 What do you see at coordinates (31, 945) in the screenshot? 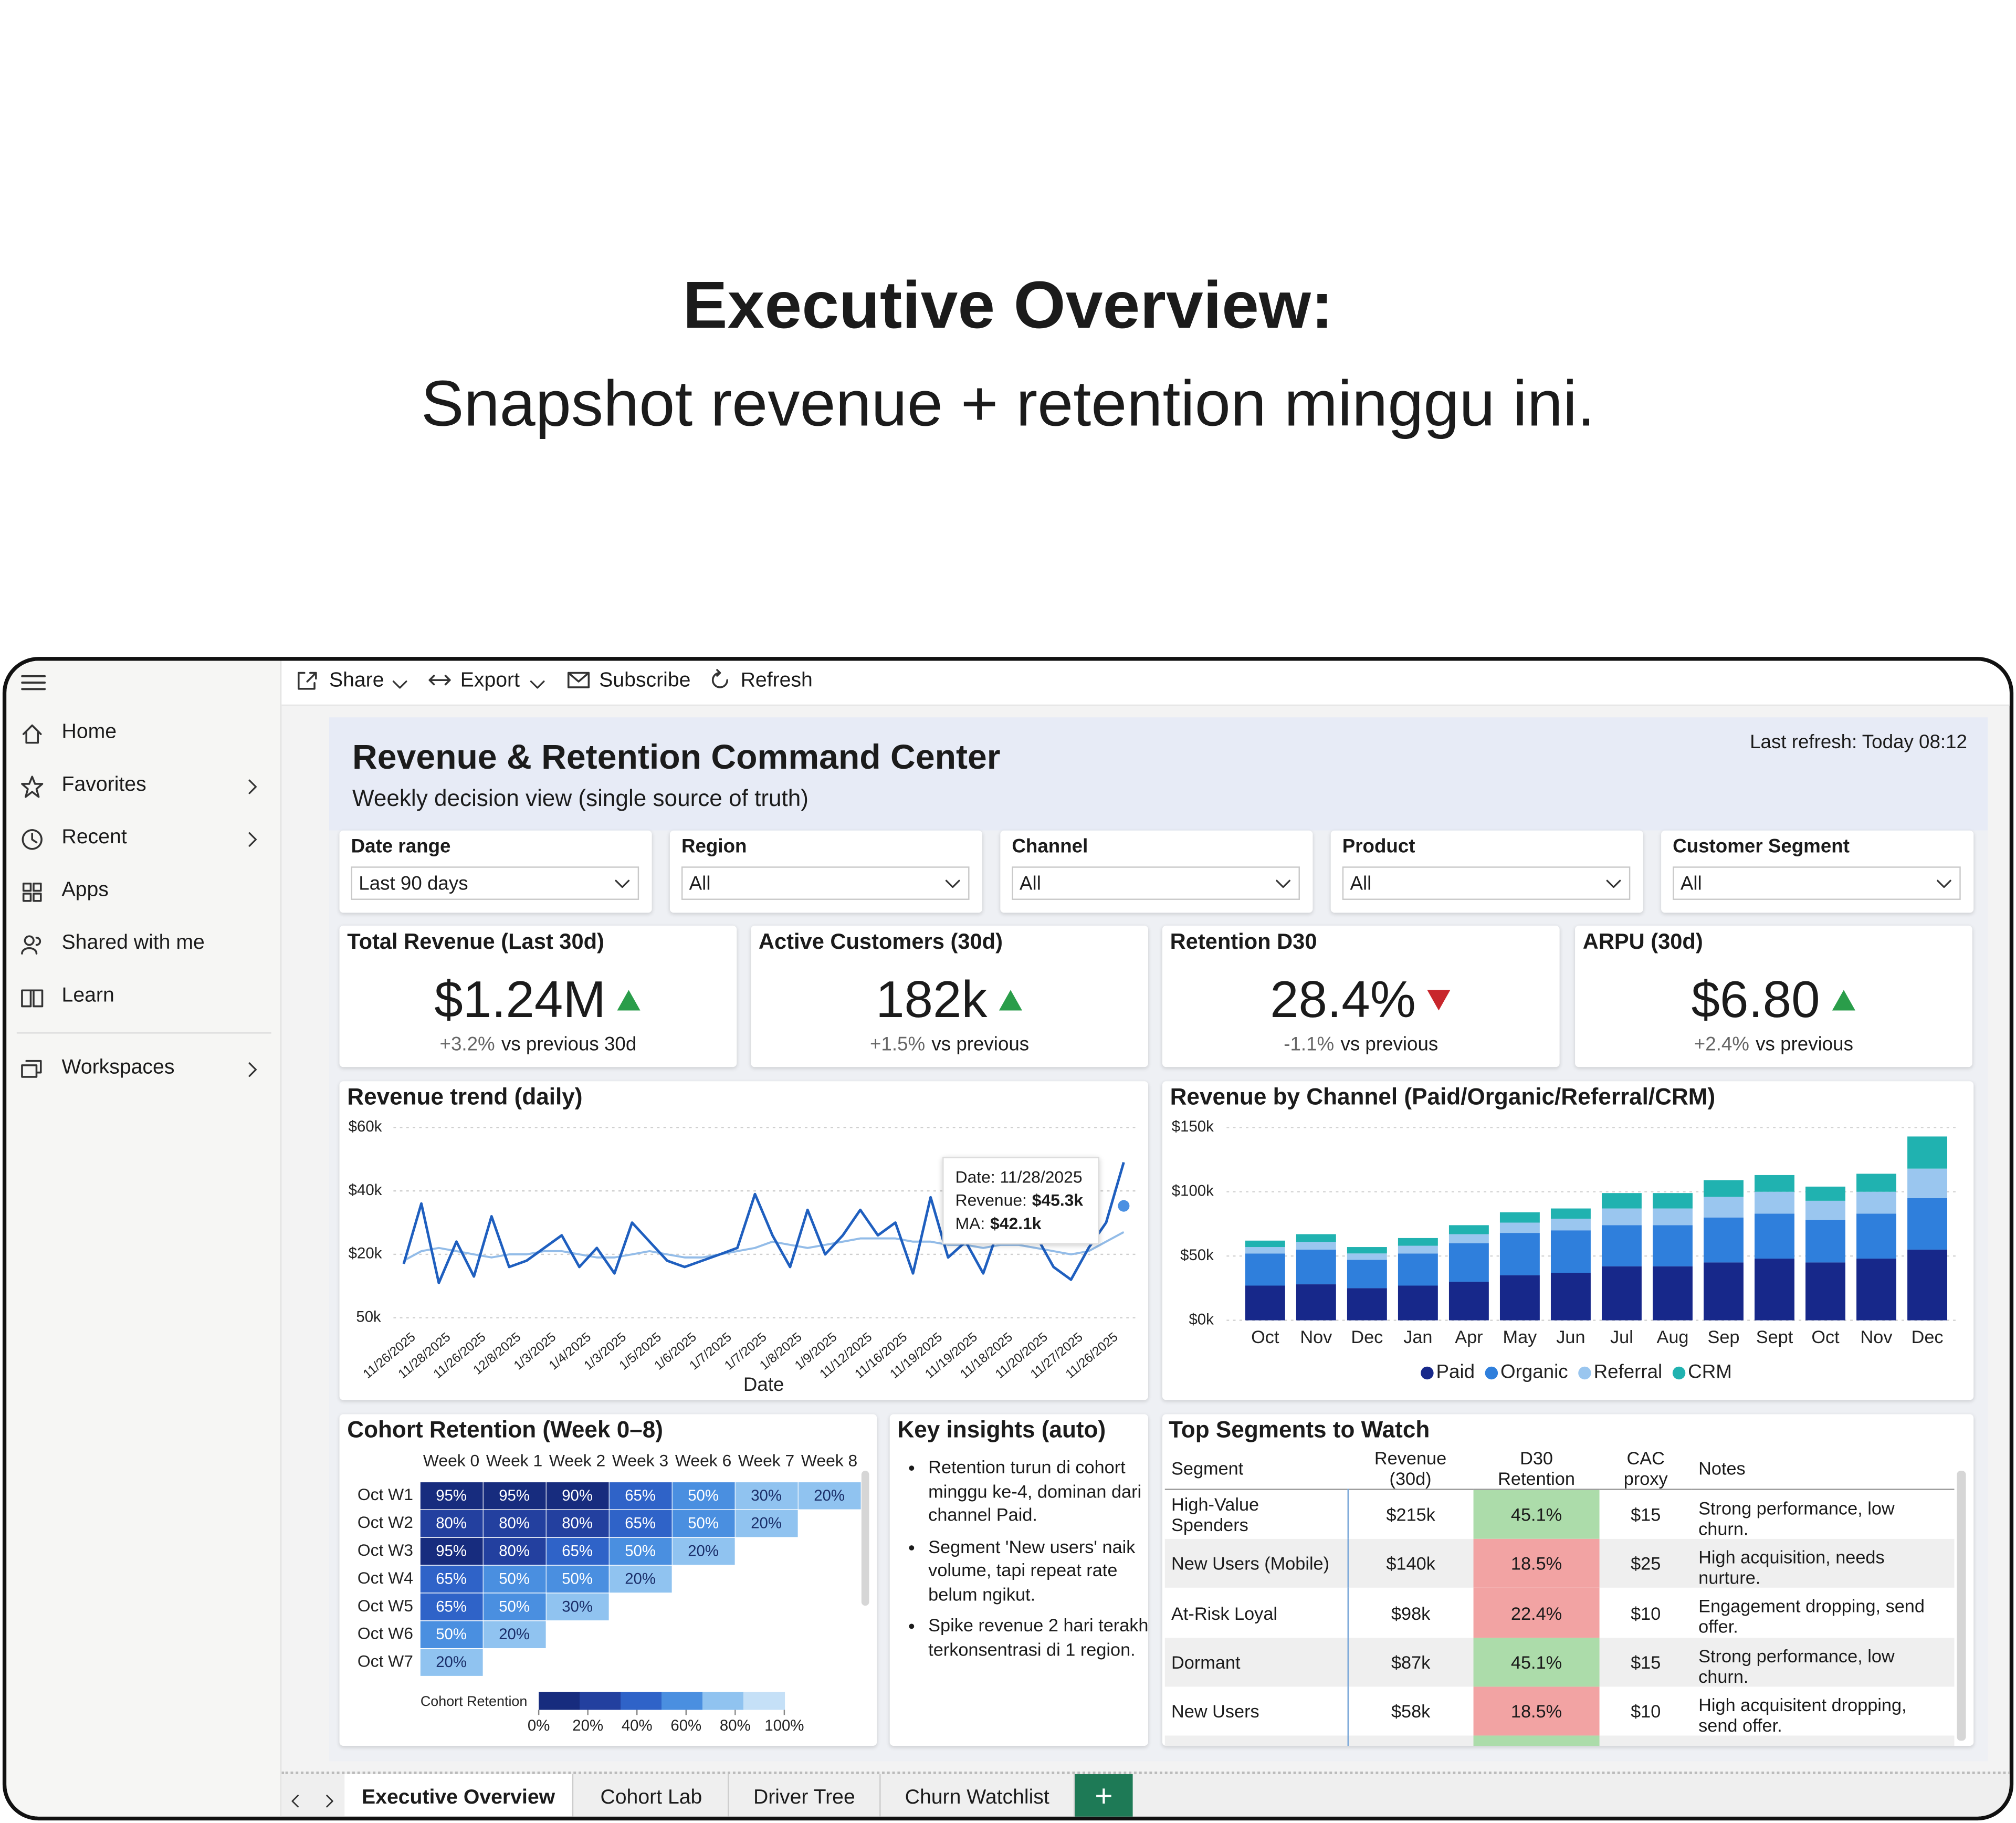
I see `nav-icon-glyph` at bounding box center [31, 945].